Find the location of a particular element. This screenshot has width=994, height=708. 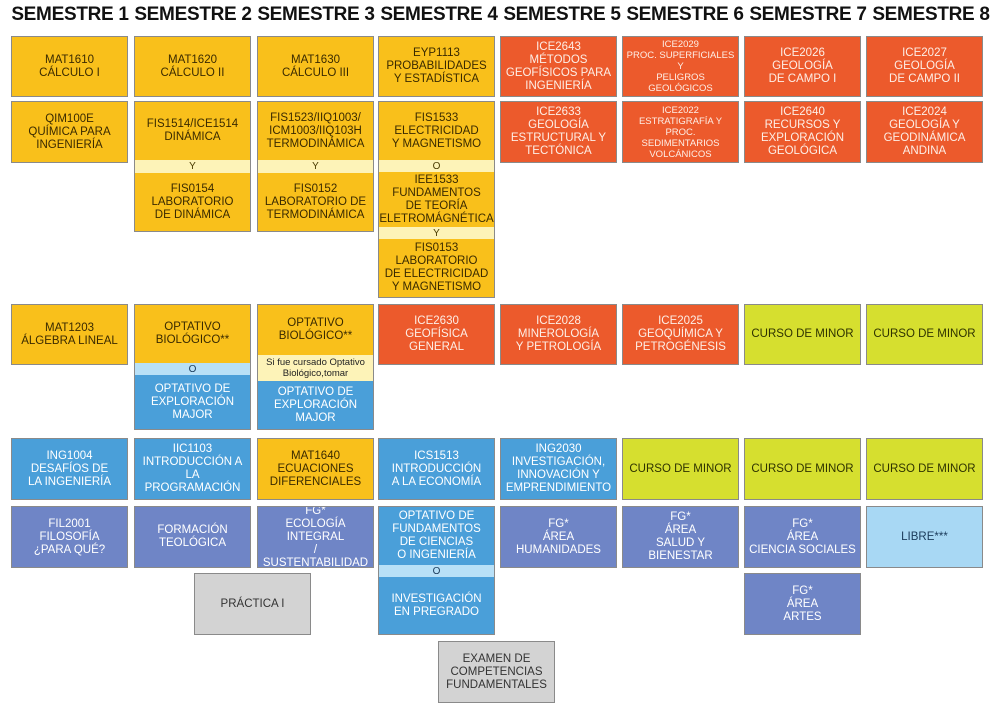

semester-1-header: SEMESTRE 1 is located at coordinates (70, 14).